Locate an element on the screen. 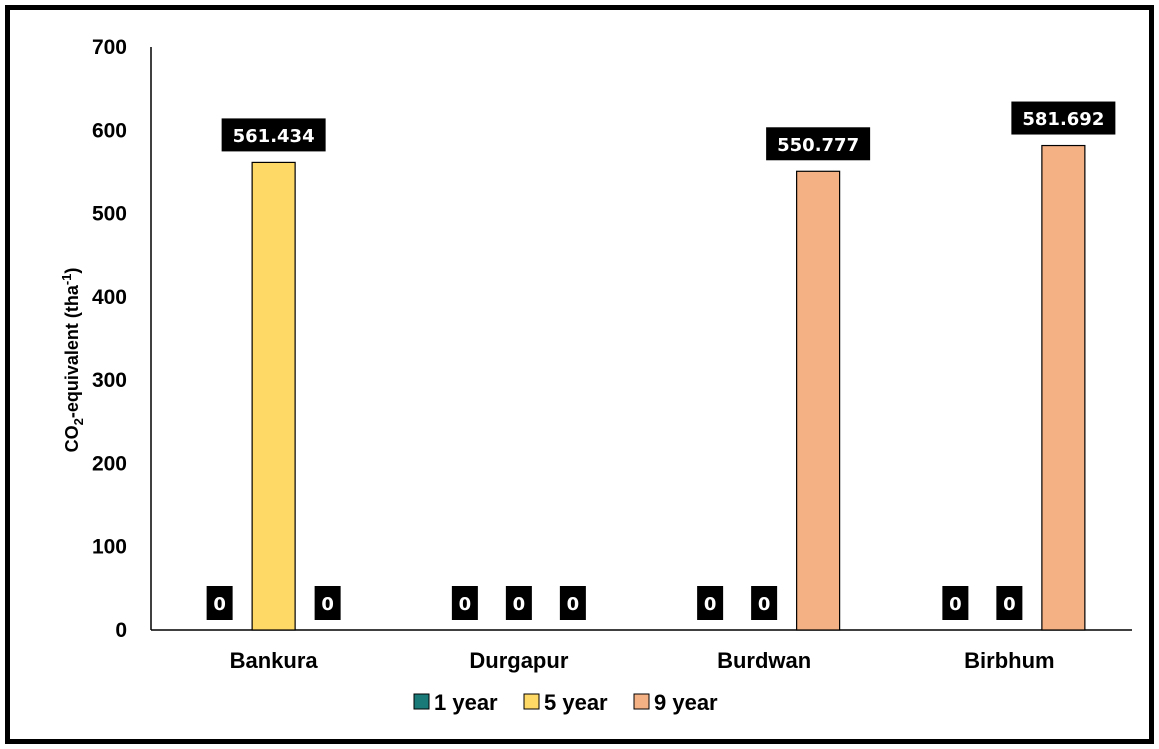  data-label: 581.692 is located at coordinates (1063, 119).